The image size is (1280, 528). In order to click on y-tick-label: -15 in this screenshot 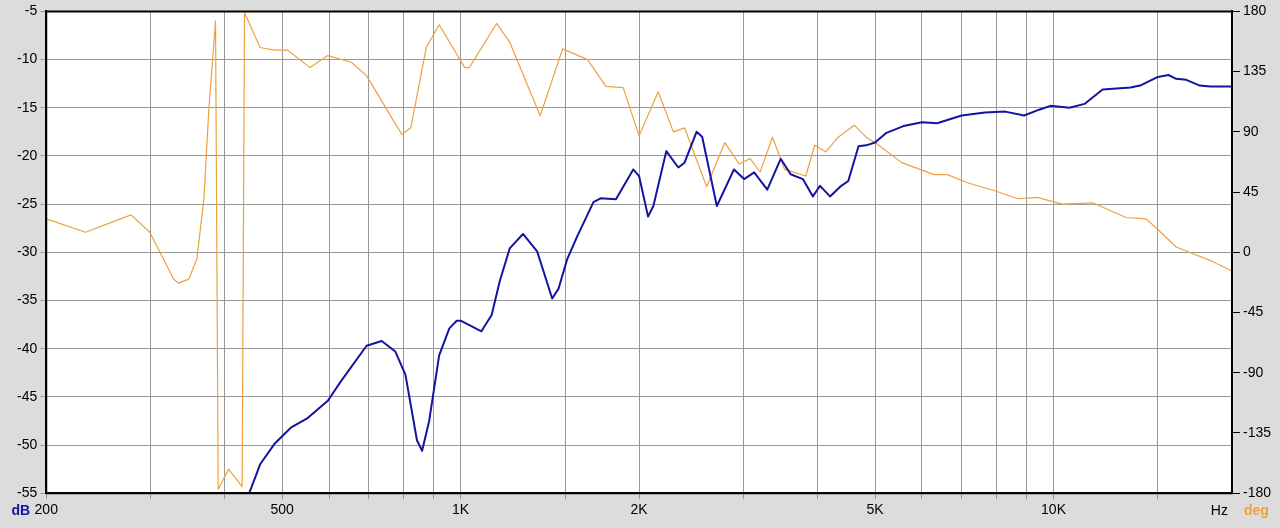, I will do `click(27, 106)`.